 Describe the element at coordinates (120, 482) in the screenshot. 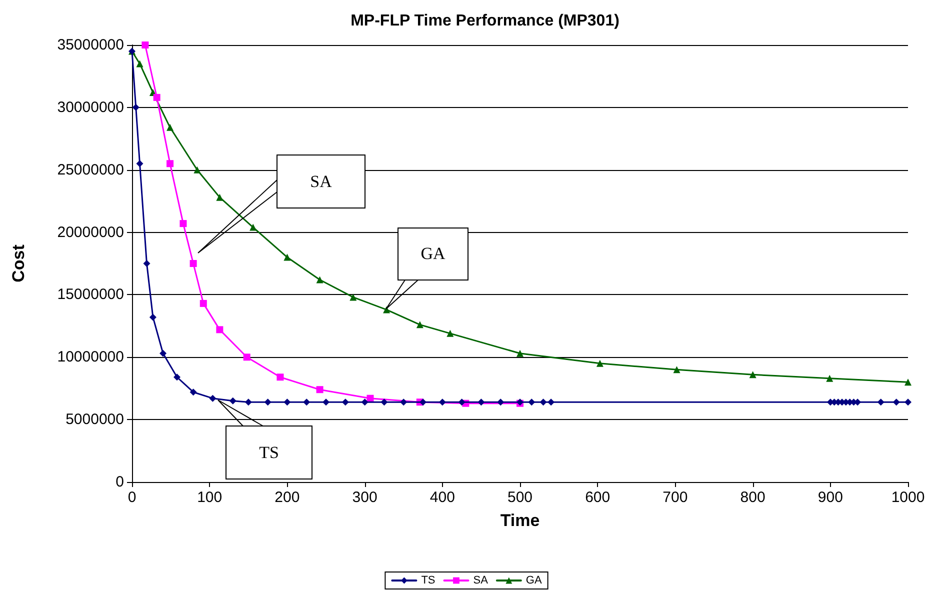

I see `y-tick-label: 0` at that location.